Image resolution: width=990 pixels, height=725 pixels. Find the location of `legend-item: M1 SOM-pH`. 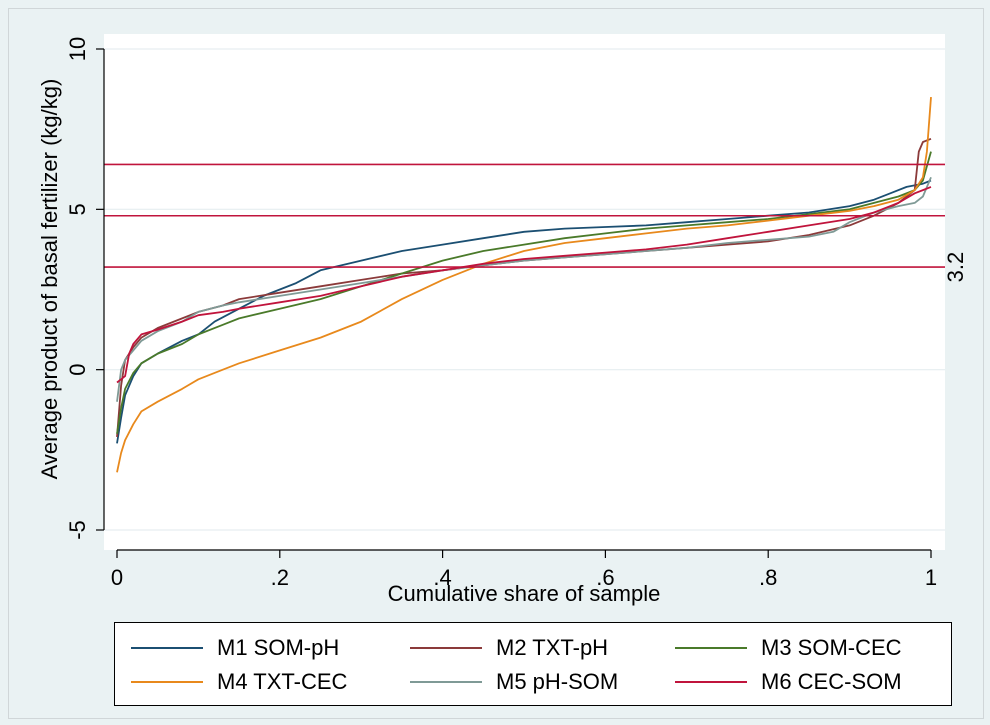

legend-item: M1 SOM-pH is located at coordinates (235, 648).